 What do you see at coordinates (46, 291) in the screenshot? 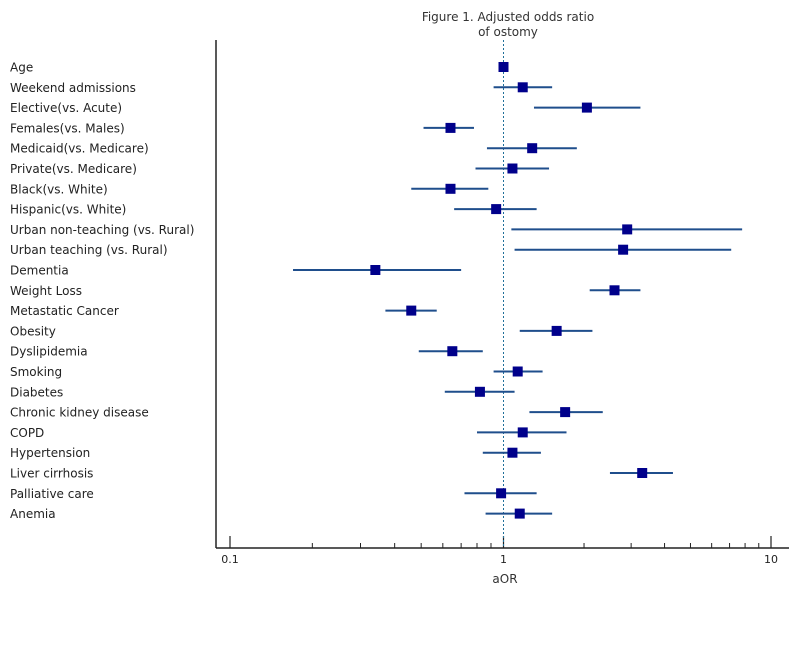
I see `row-label: Weight Loss` at bounding box center [46, 291].